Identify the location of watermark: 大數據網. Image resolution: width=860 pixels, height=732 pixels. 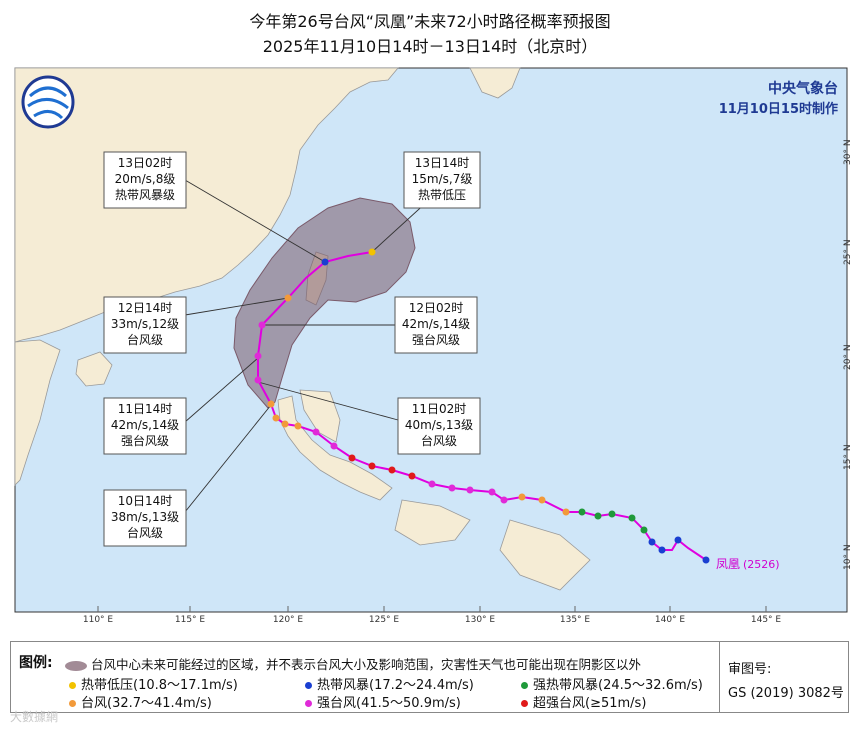
(34, 717).